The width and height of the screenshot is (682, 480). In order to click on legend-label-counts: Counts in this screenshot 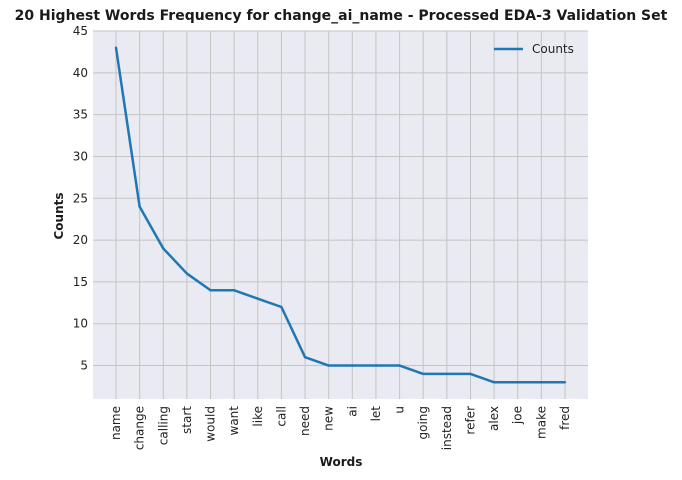, I will do `click(553, 49)`.